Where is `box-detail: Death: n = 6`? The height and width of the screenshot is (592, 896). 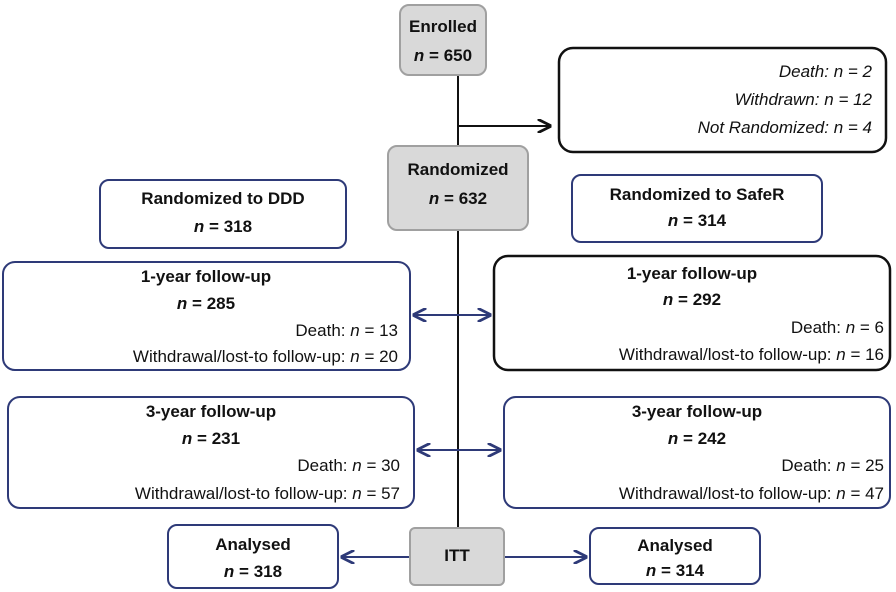
box-detail: Death: n = 6 is located at coordinates (837, 327).